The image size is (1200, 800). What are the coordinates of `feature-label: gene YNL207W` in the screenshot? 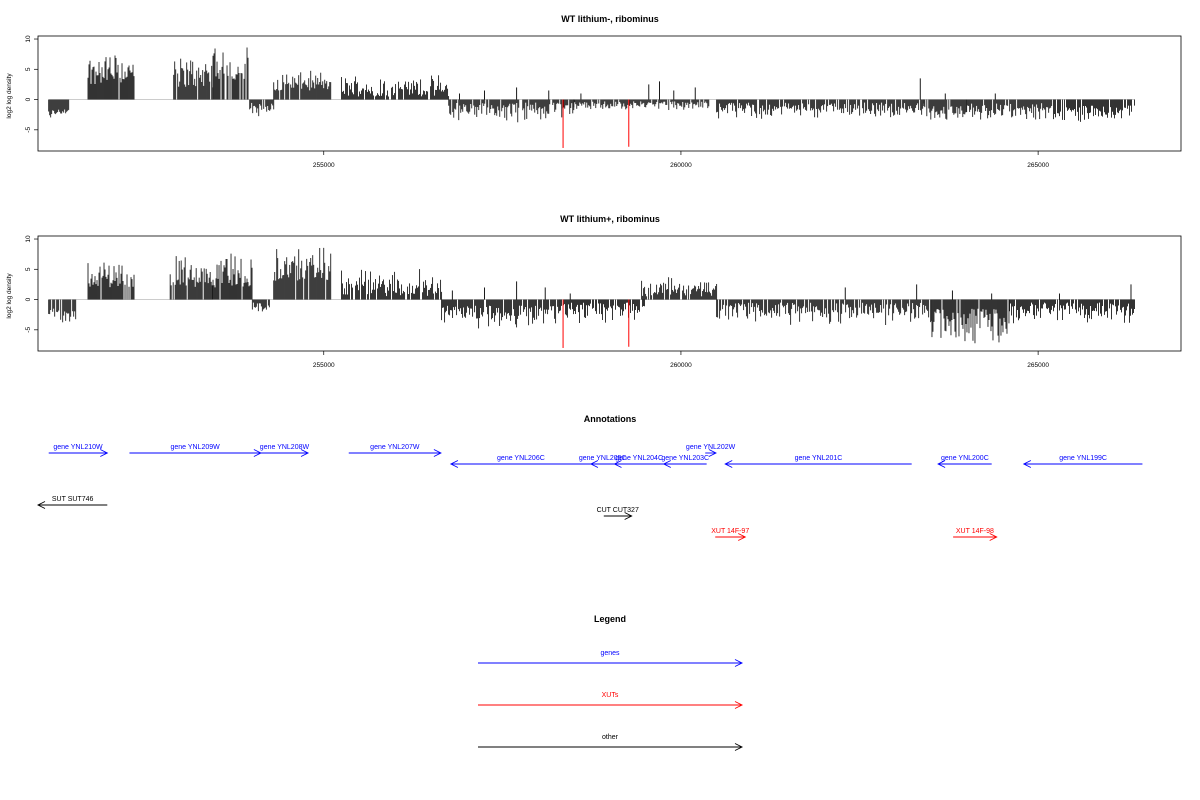 It's located at (395, 447).